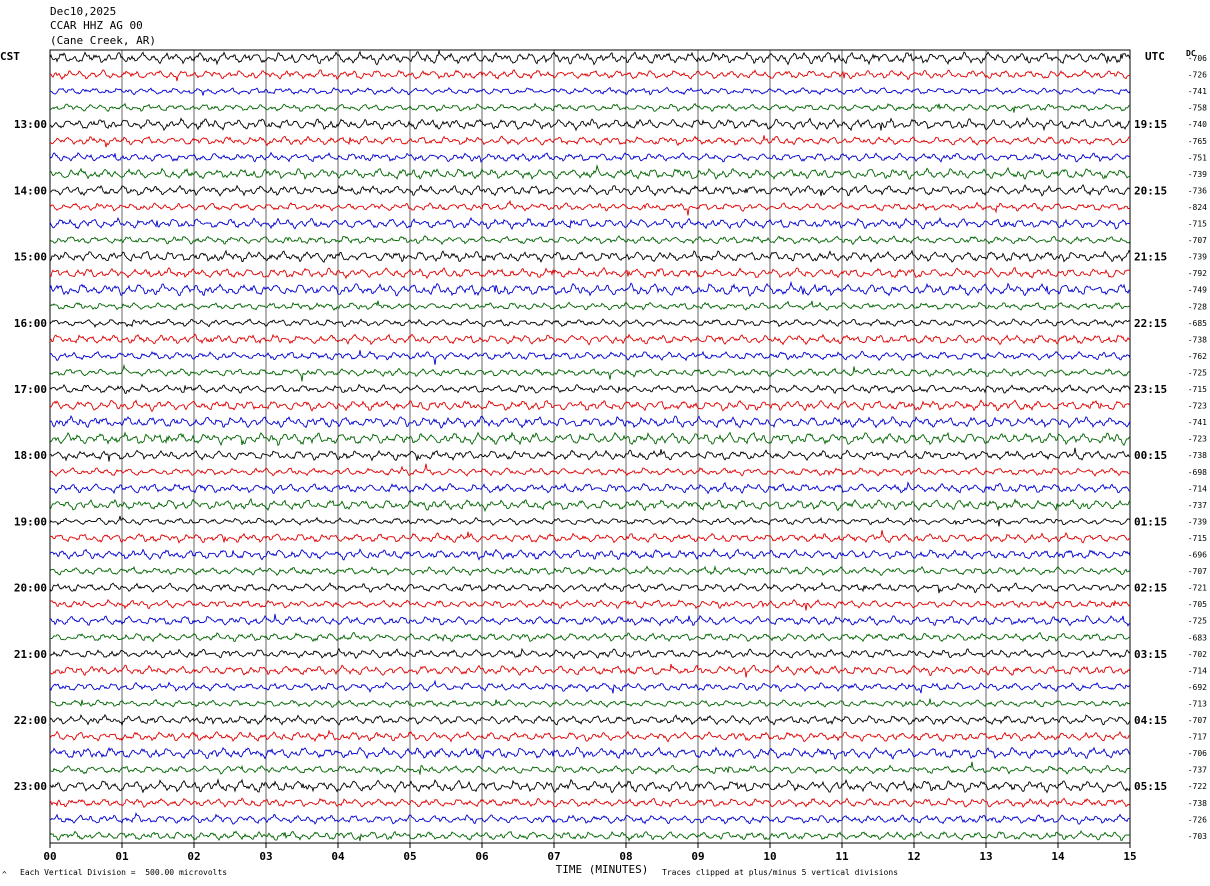 The image size is (1210, 886). I want to click on dc-offset-7: -739, so click(1197, 174).